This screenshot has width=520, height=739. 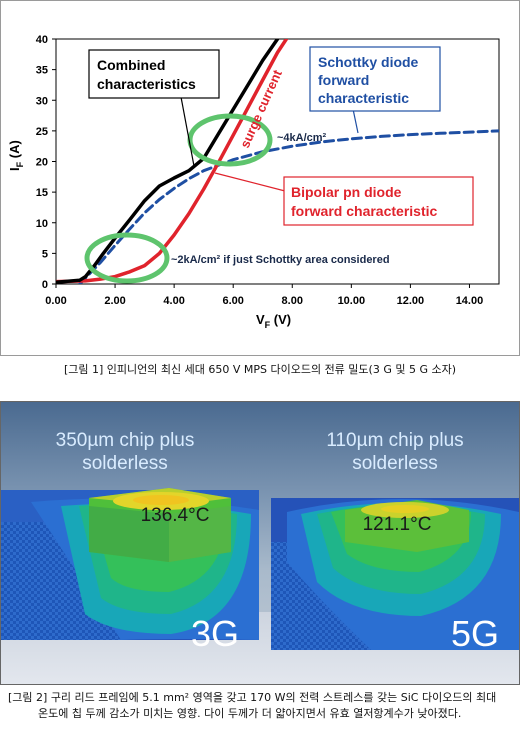 What do you see at coordinates (215, 633) in the screenshot?
I see `left-generation-label: 3G` at bounding box center [215, 633].